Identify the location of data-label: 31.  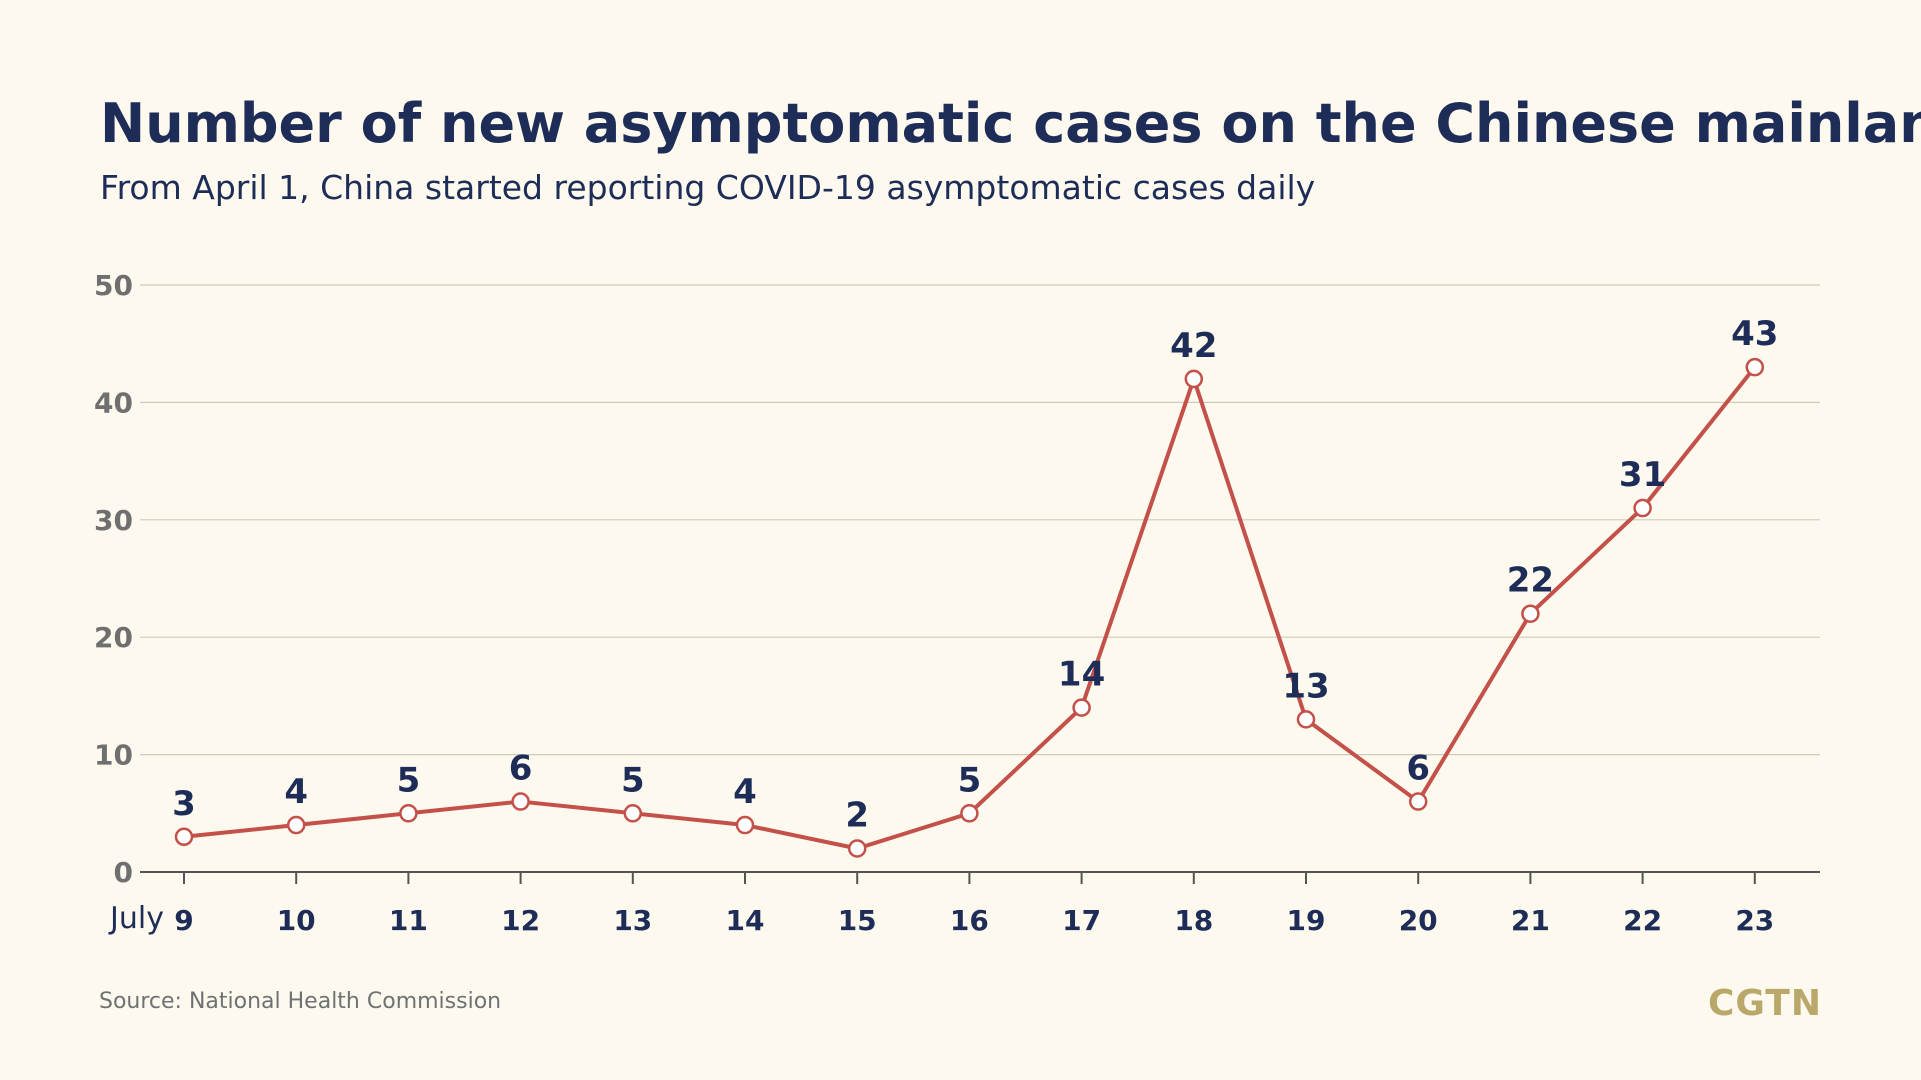
(1642, 475).